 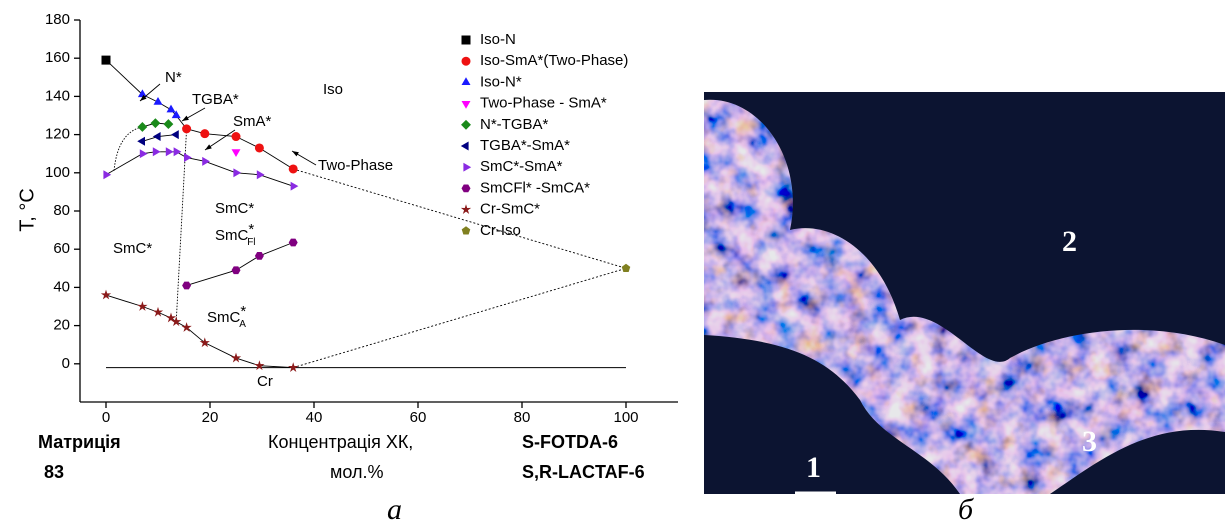 I want to click on x-tick-label: 40, so click(x=314, y=417).